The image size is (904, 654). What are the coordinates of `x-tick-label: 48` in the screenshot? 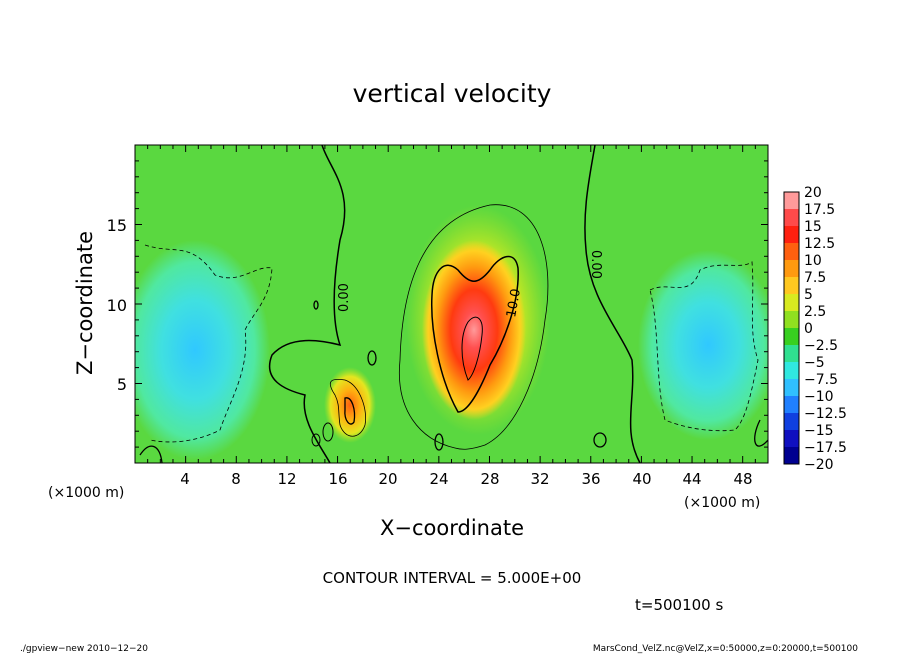 It's located at (742, 479).